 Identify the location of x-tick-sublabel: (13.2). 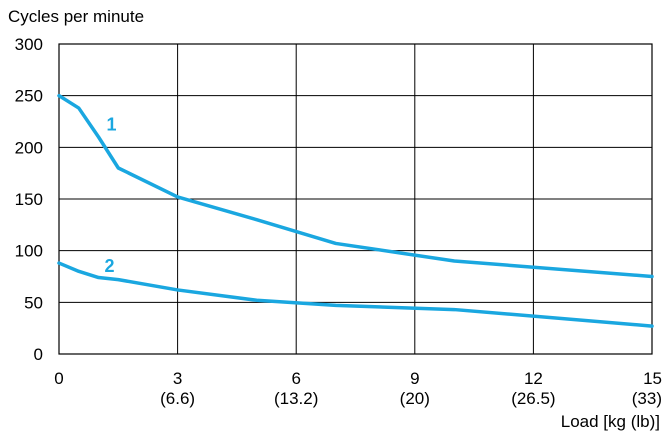
(296, 398).